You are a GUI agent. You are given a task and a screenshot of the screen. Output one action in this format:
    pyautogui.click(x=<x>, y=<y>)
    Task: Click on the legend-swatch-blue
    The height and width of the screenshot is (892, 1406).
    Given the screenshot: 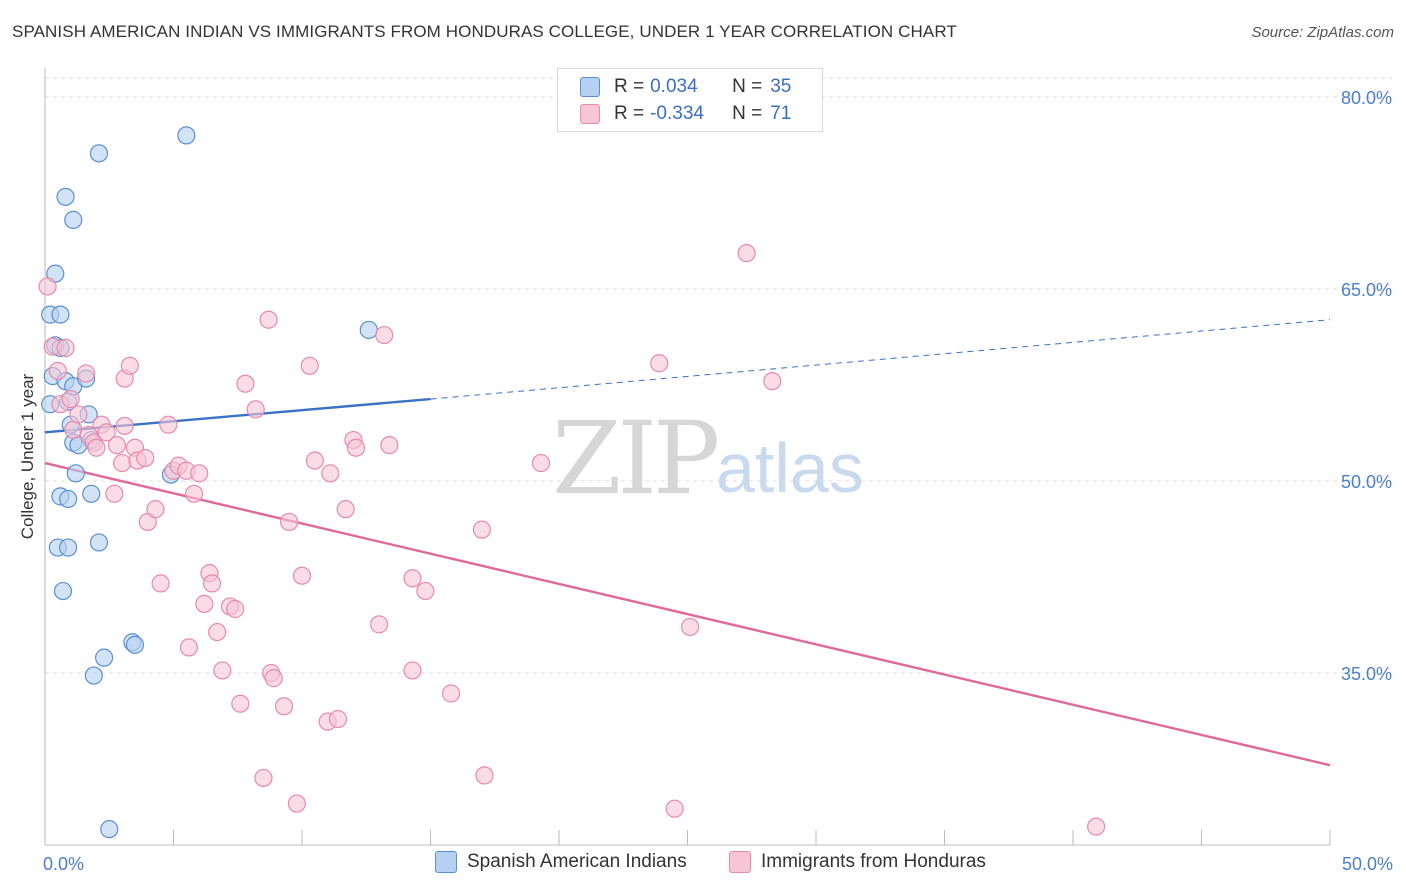 What is the action you would take?
    pyautogui.click(x=590, y=87)
    